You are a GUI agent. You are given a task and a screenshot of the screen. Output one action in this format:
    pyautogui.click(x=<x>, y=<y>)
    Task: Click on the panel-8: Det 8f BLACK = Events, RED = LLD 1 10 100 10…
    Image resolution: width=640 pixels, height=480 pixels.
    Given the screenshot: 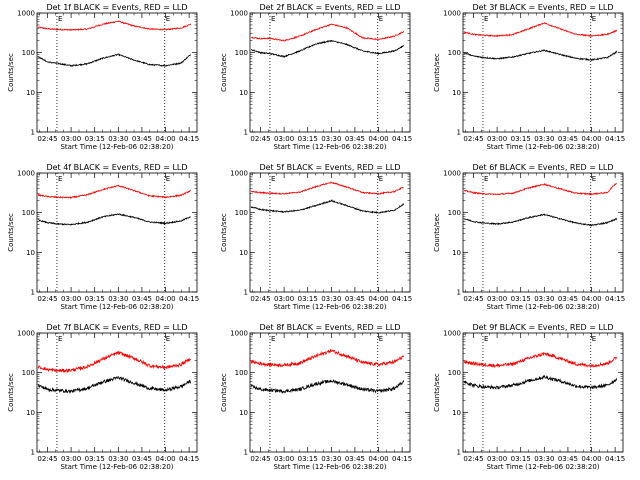 What is the action you would take?
    pyautogui.click(x=316, y=397)
    